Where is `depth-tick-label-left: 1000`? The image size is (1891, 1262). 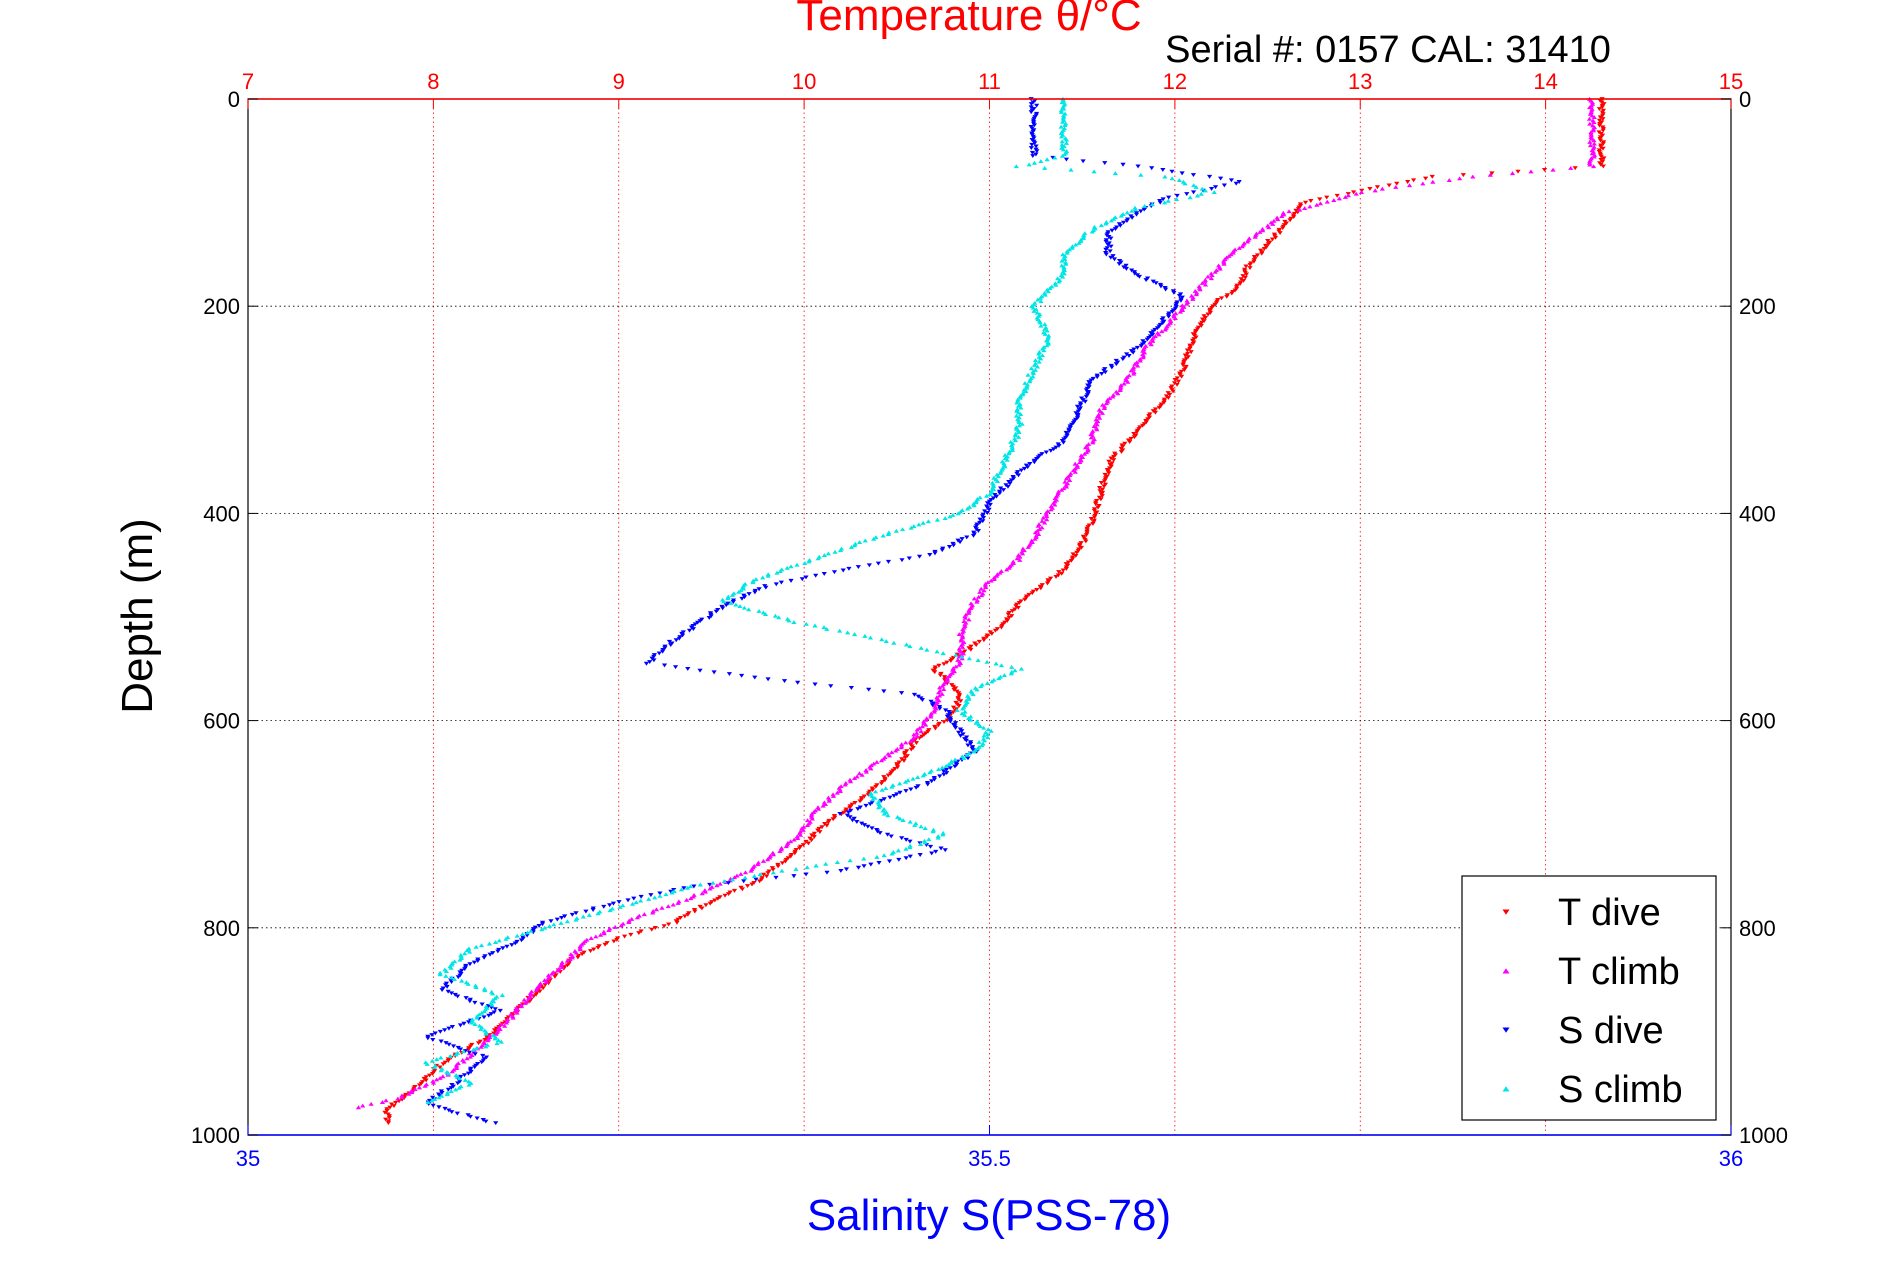
depth-tick-label-left: 1000 is located at coordinates (215, 1135).